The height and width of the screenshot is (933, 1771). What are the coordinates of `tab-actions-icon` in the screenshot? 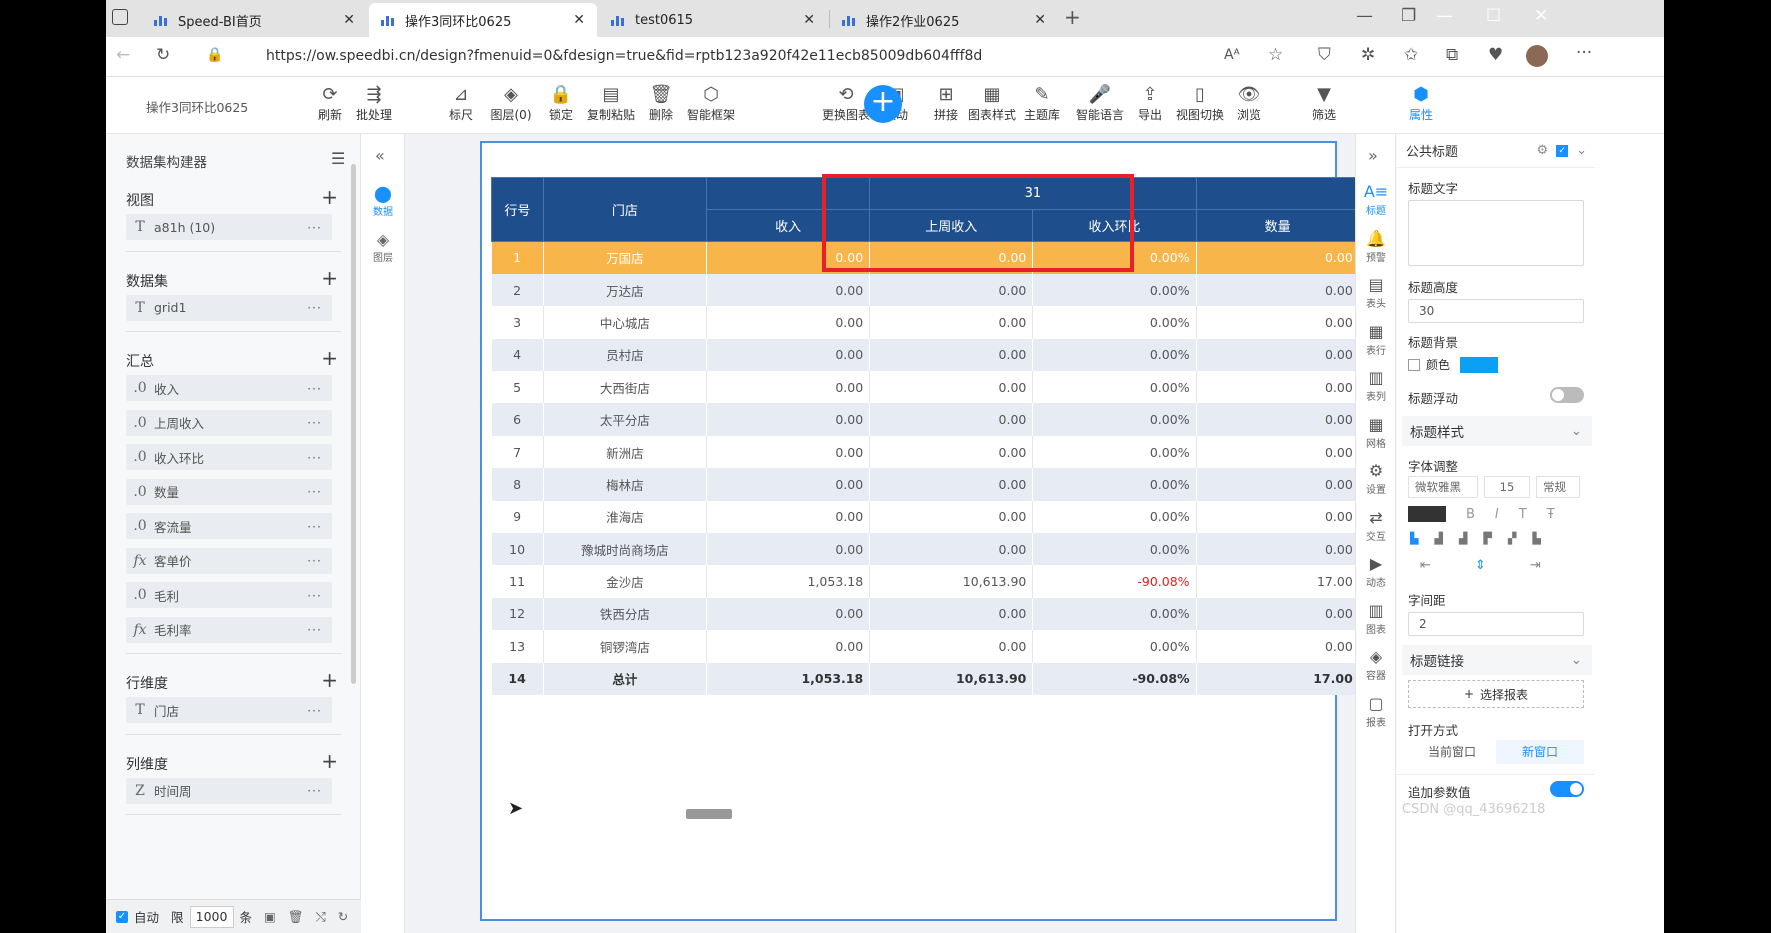 It's located at (120, 17).